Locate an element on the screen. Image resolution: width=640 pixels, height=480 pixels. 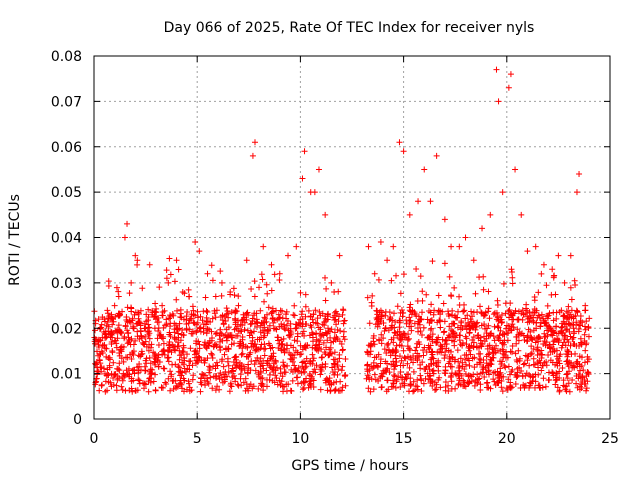
y-tick-label: 0.06 is located at coordinates (66, 148).